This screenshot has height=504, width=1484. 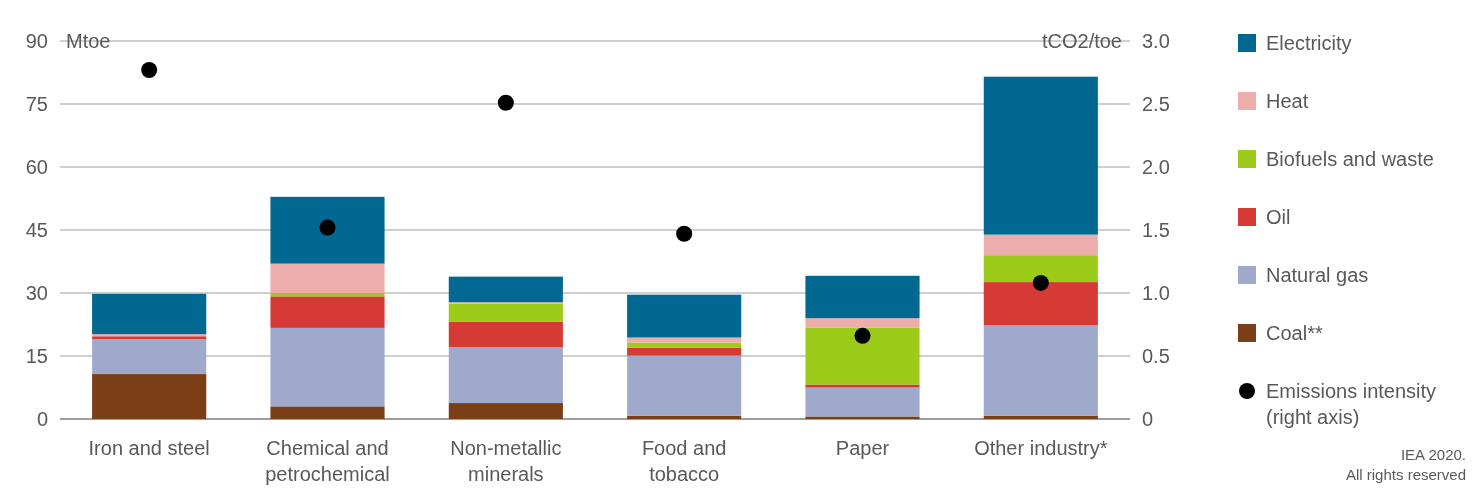 I want to click on legend-label: Electricity, so click(x=1309, y=43).